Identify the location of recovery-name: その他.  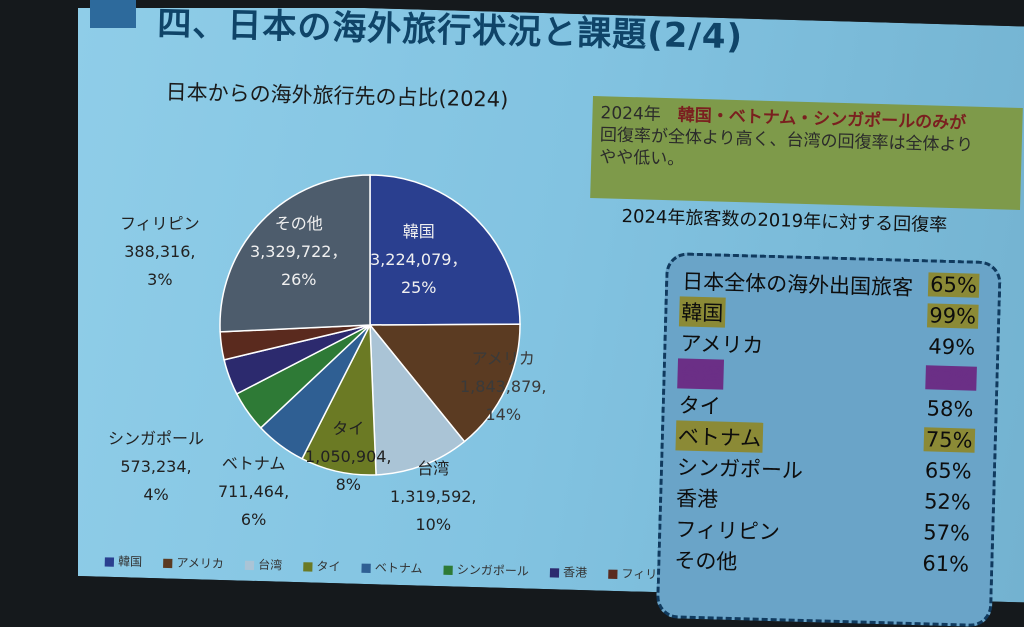
(706, 561).